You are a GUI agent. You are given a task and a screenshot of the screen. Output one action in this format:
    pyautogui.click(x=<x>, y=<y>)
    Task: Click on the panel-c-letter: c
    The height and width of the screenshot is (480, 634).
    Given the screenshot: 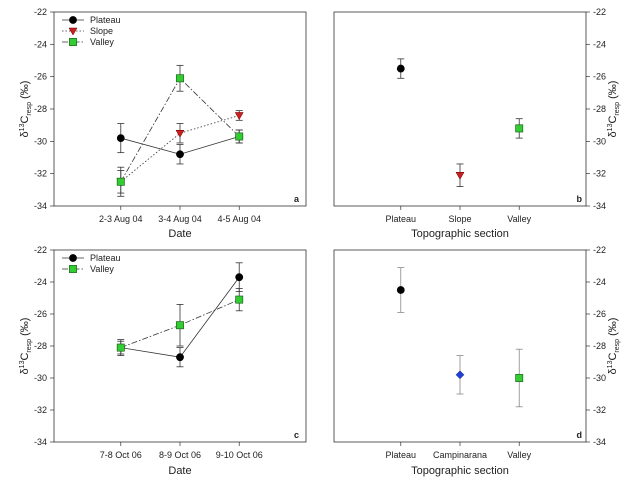 What is the action you would take?
    pyautogui.click(x=296, y=435)
    